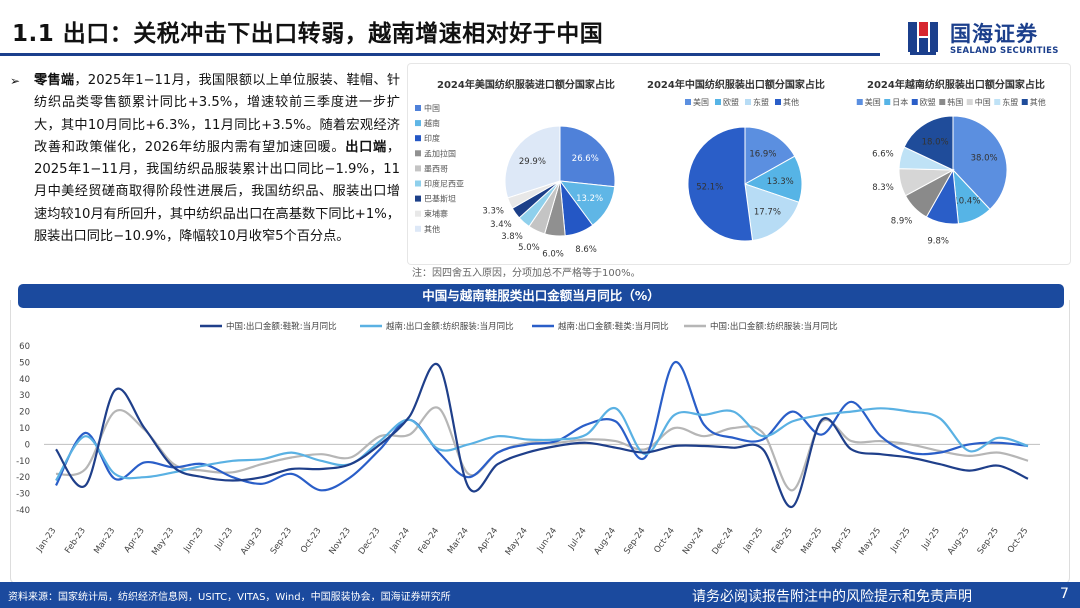  What do you see at coordinates (955, 102) in the screenshot?
I see `pie3-legend-label-3: 韩国` at bounding box center [955, 102].